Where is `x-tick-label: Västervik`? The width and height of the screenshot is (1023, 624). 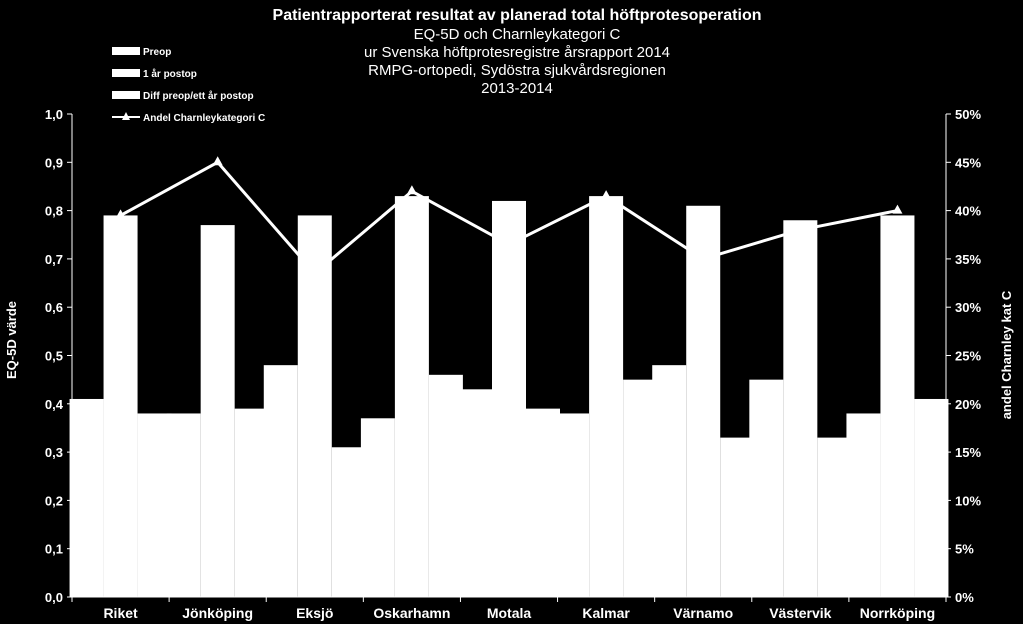 x-tick-label: Västervik is located at coordinates (800, 613).